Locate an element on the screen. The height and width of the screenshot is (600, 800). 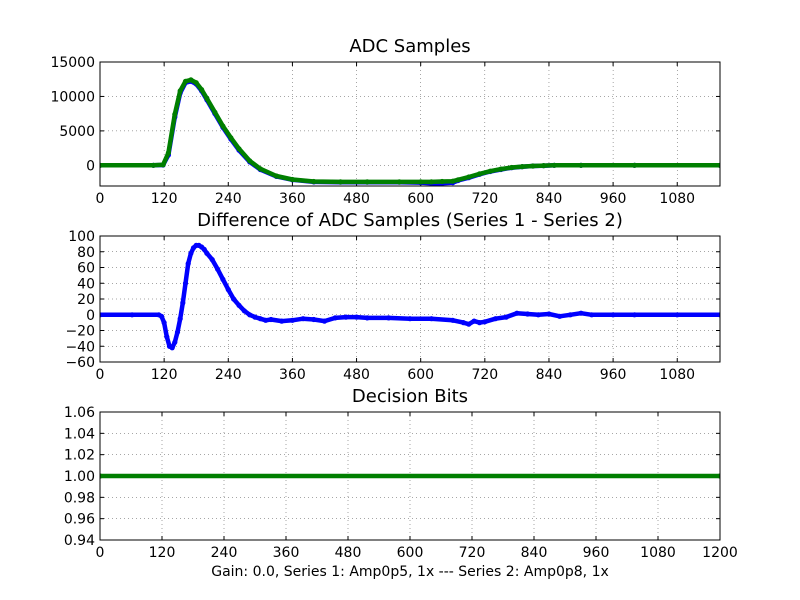
x-tick-label: 1200 is located at coordinates (720, 553).